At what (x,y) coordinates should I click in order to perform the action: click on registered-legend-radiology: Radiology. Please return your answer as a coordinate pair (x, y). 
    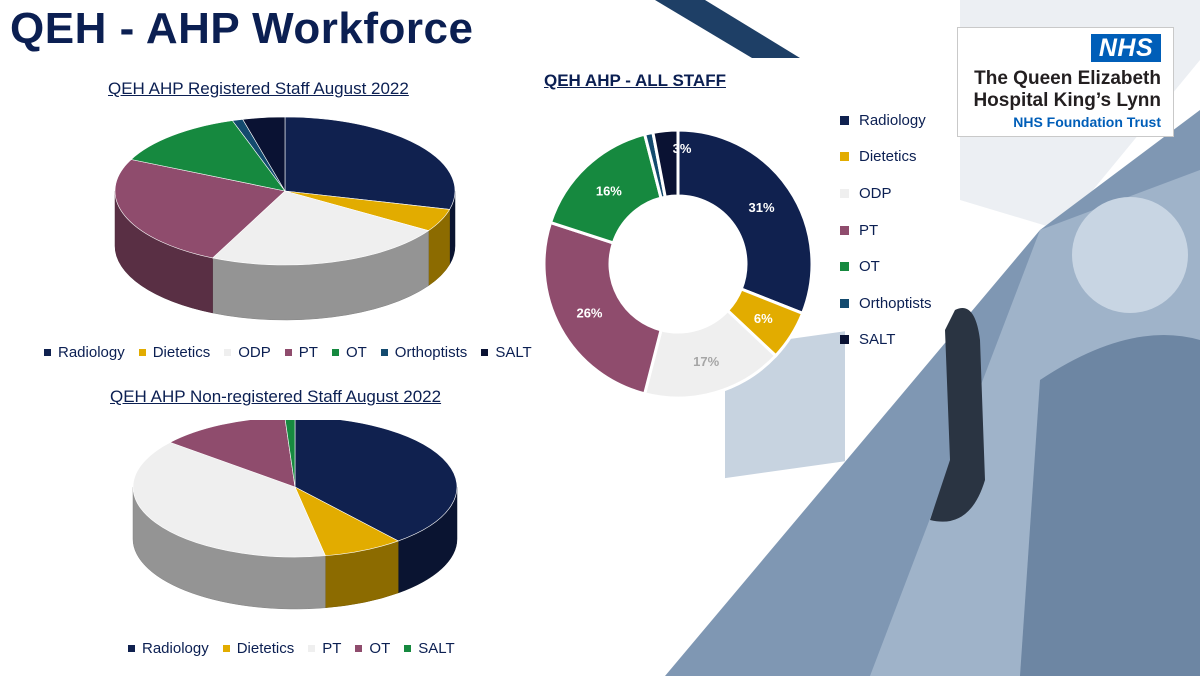
    Looking at the image, I should click on (84, 352).